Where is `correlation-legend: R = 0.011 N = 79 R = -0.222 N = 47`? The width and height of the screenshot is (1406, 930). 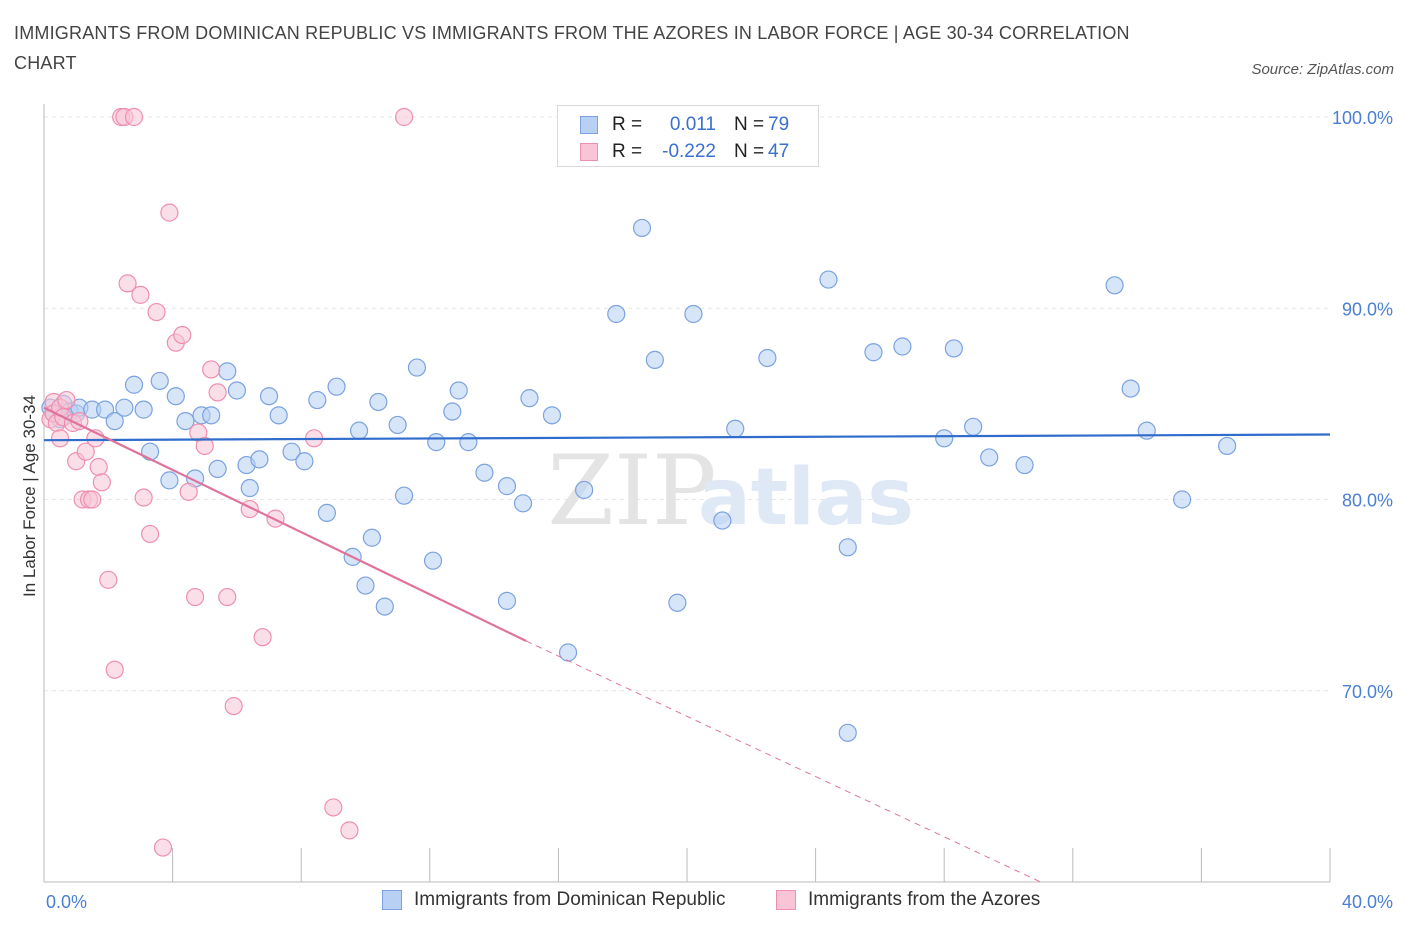 correlation-legend: R = 0.011 N = 79 R = -0.222 N = 47 is located at coordinates (688, 136).